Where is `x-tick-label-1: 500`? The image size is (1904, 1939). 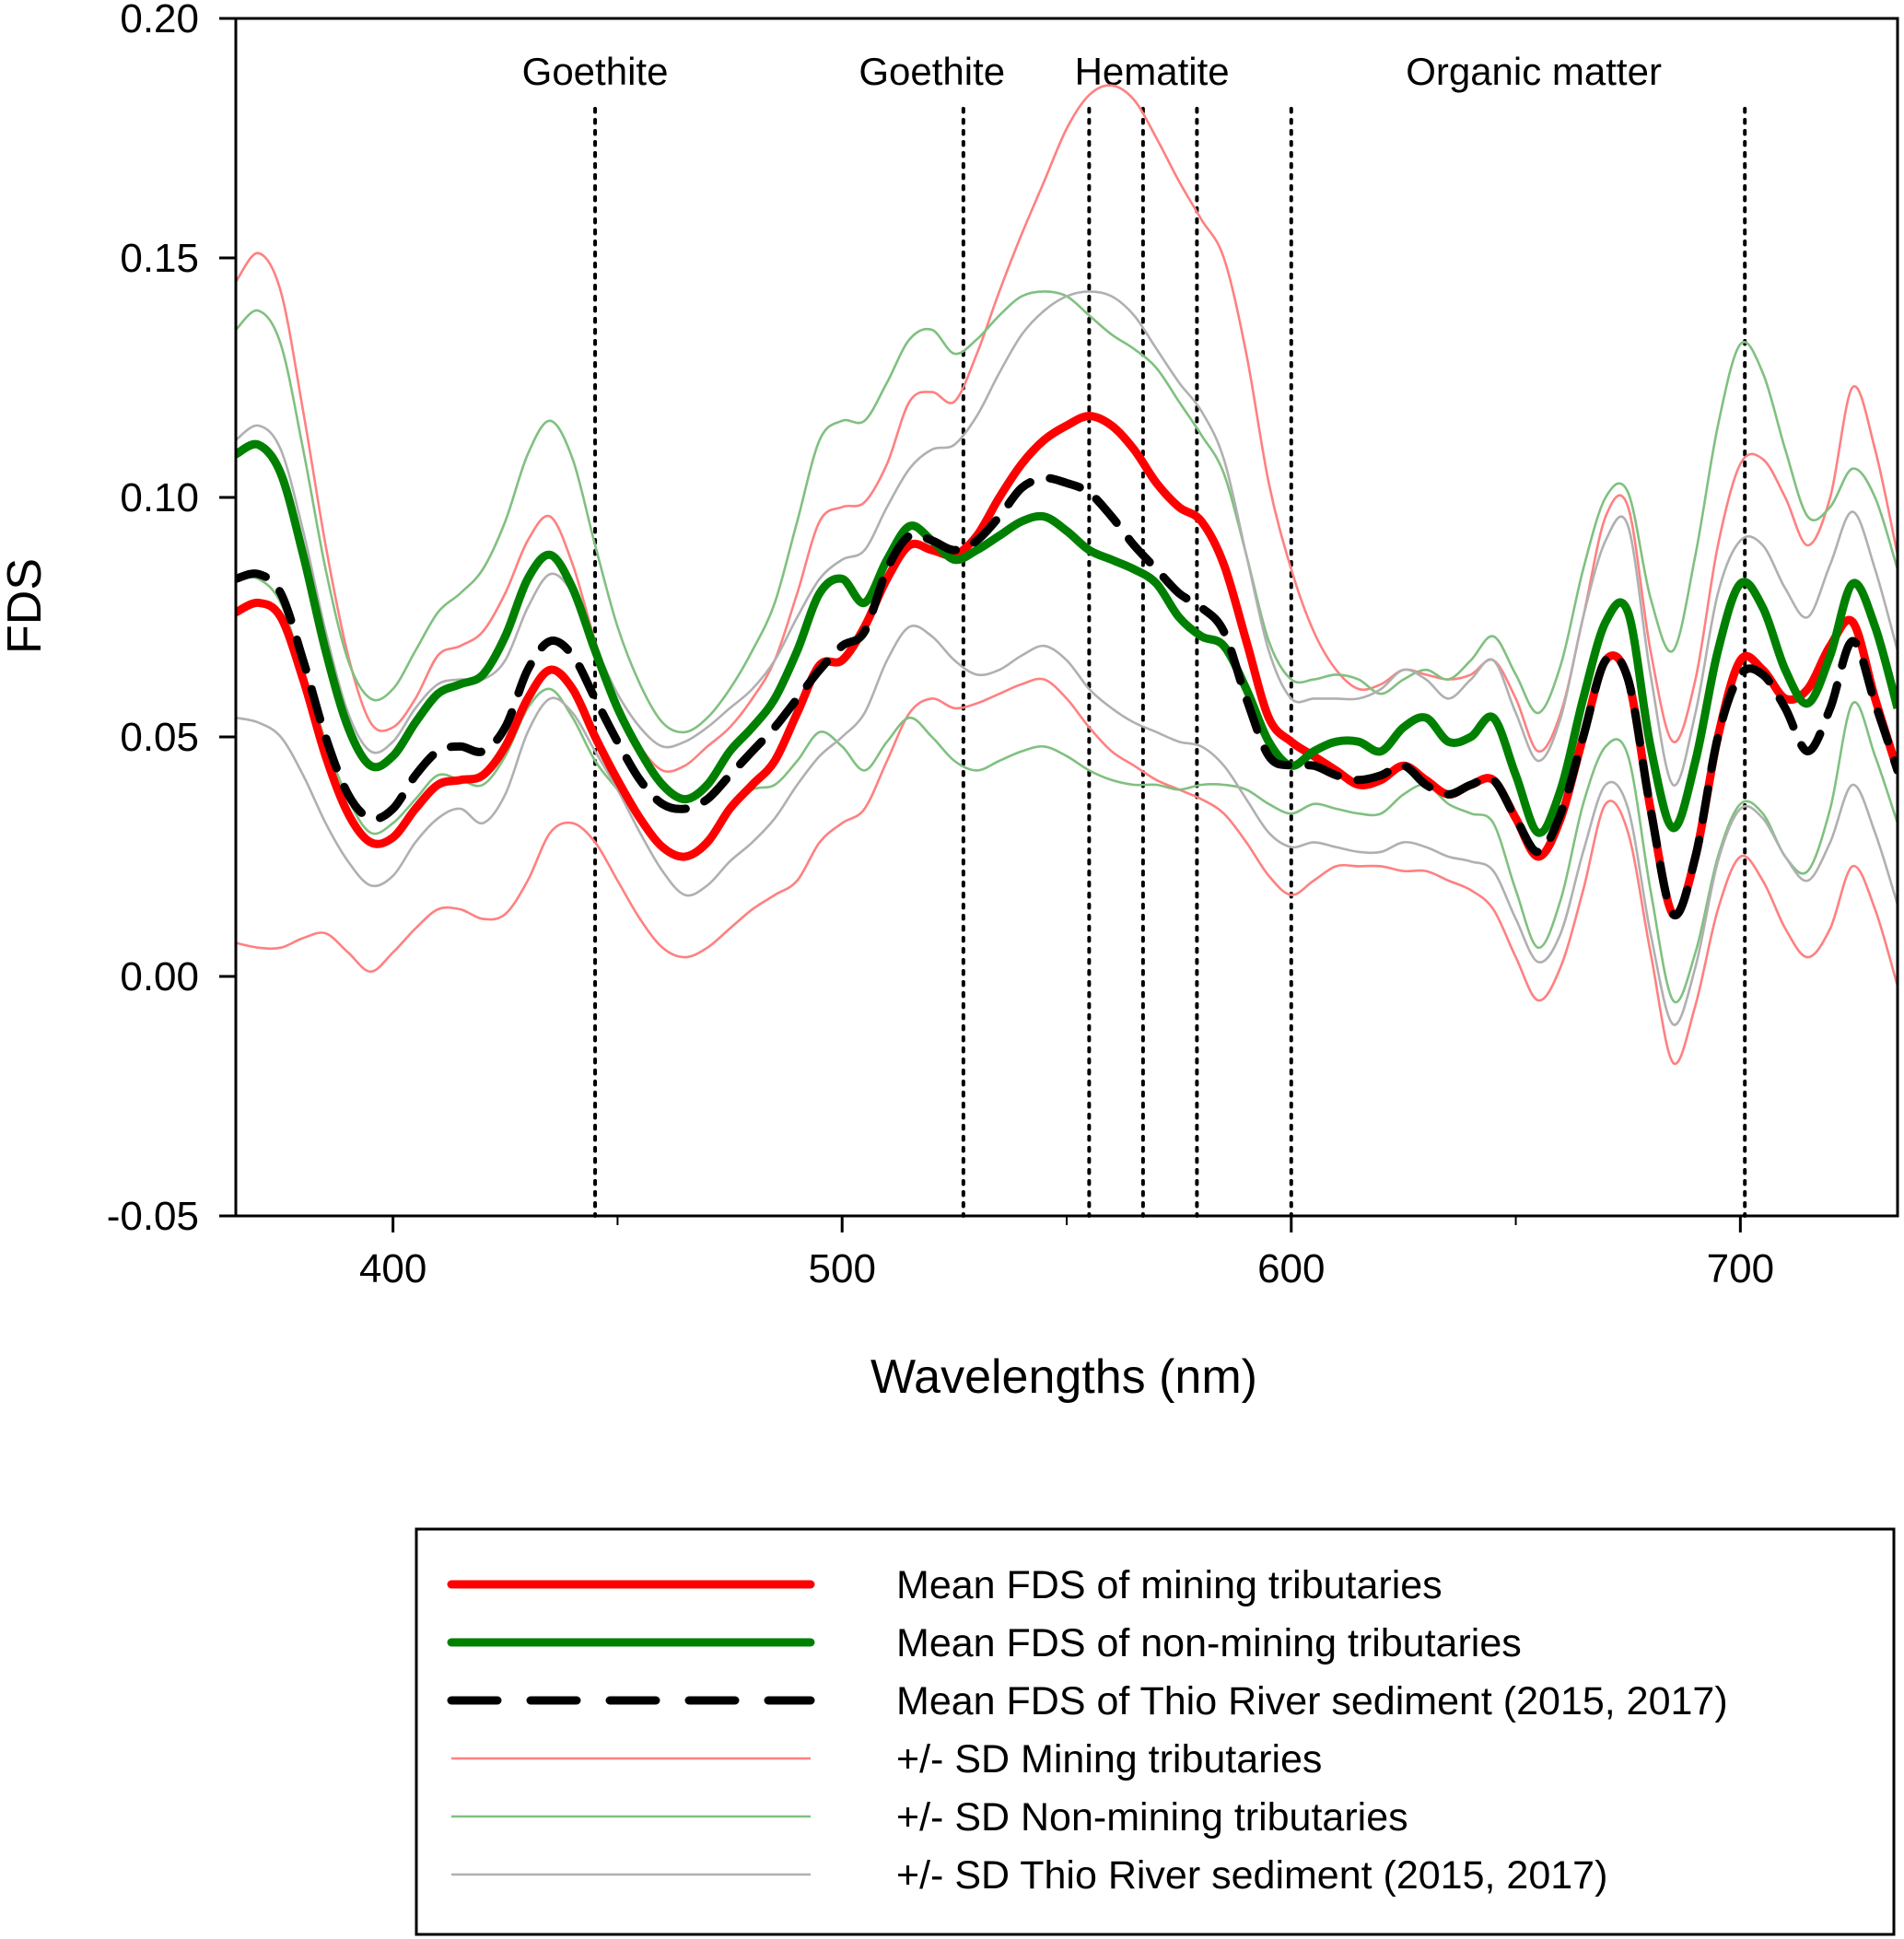
x-tick-label-1: 500 is located at coordinates (842, 1268).